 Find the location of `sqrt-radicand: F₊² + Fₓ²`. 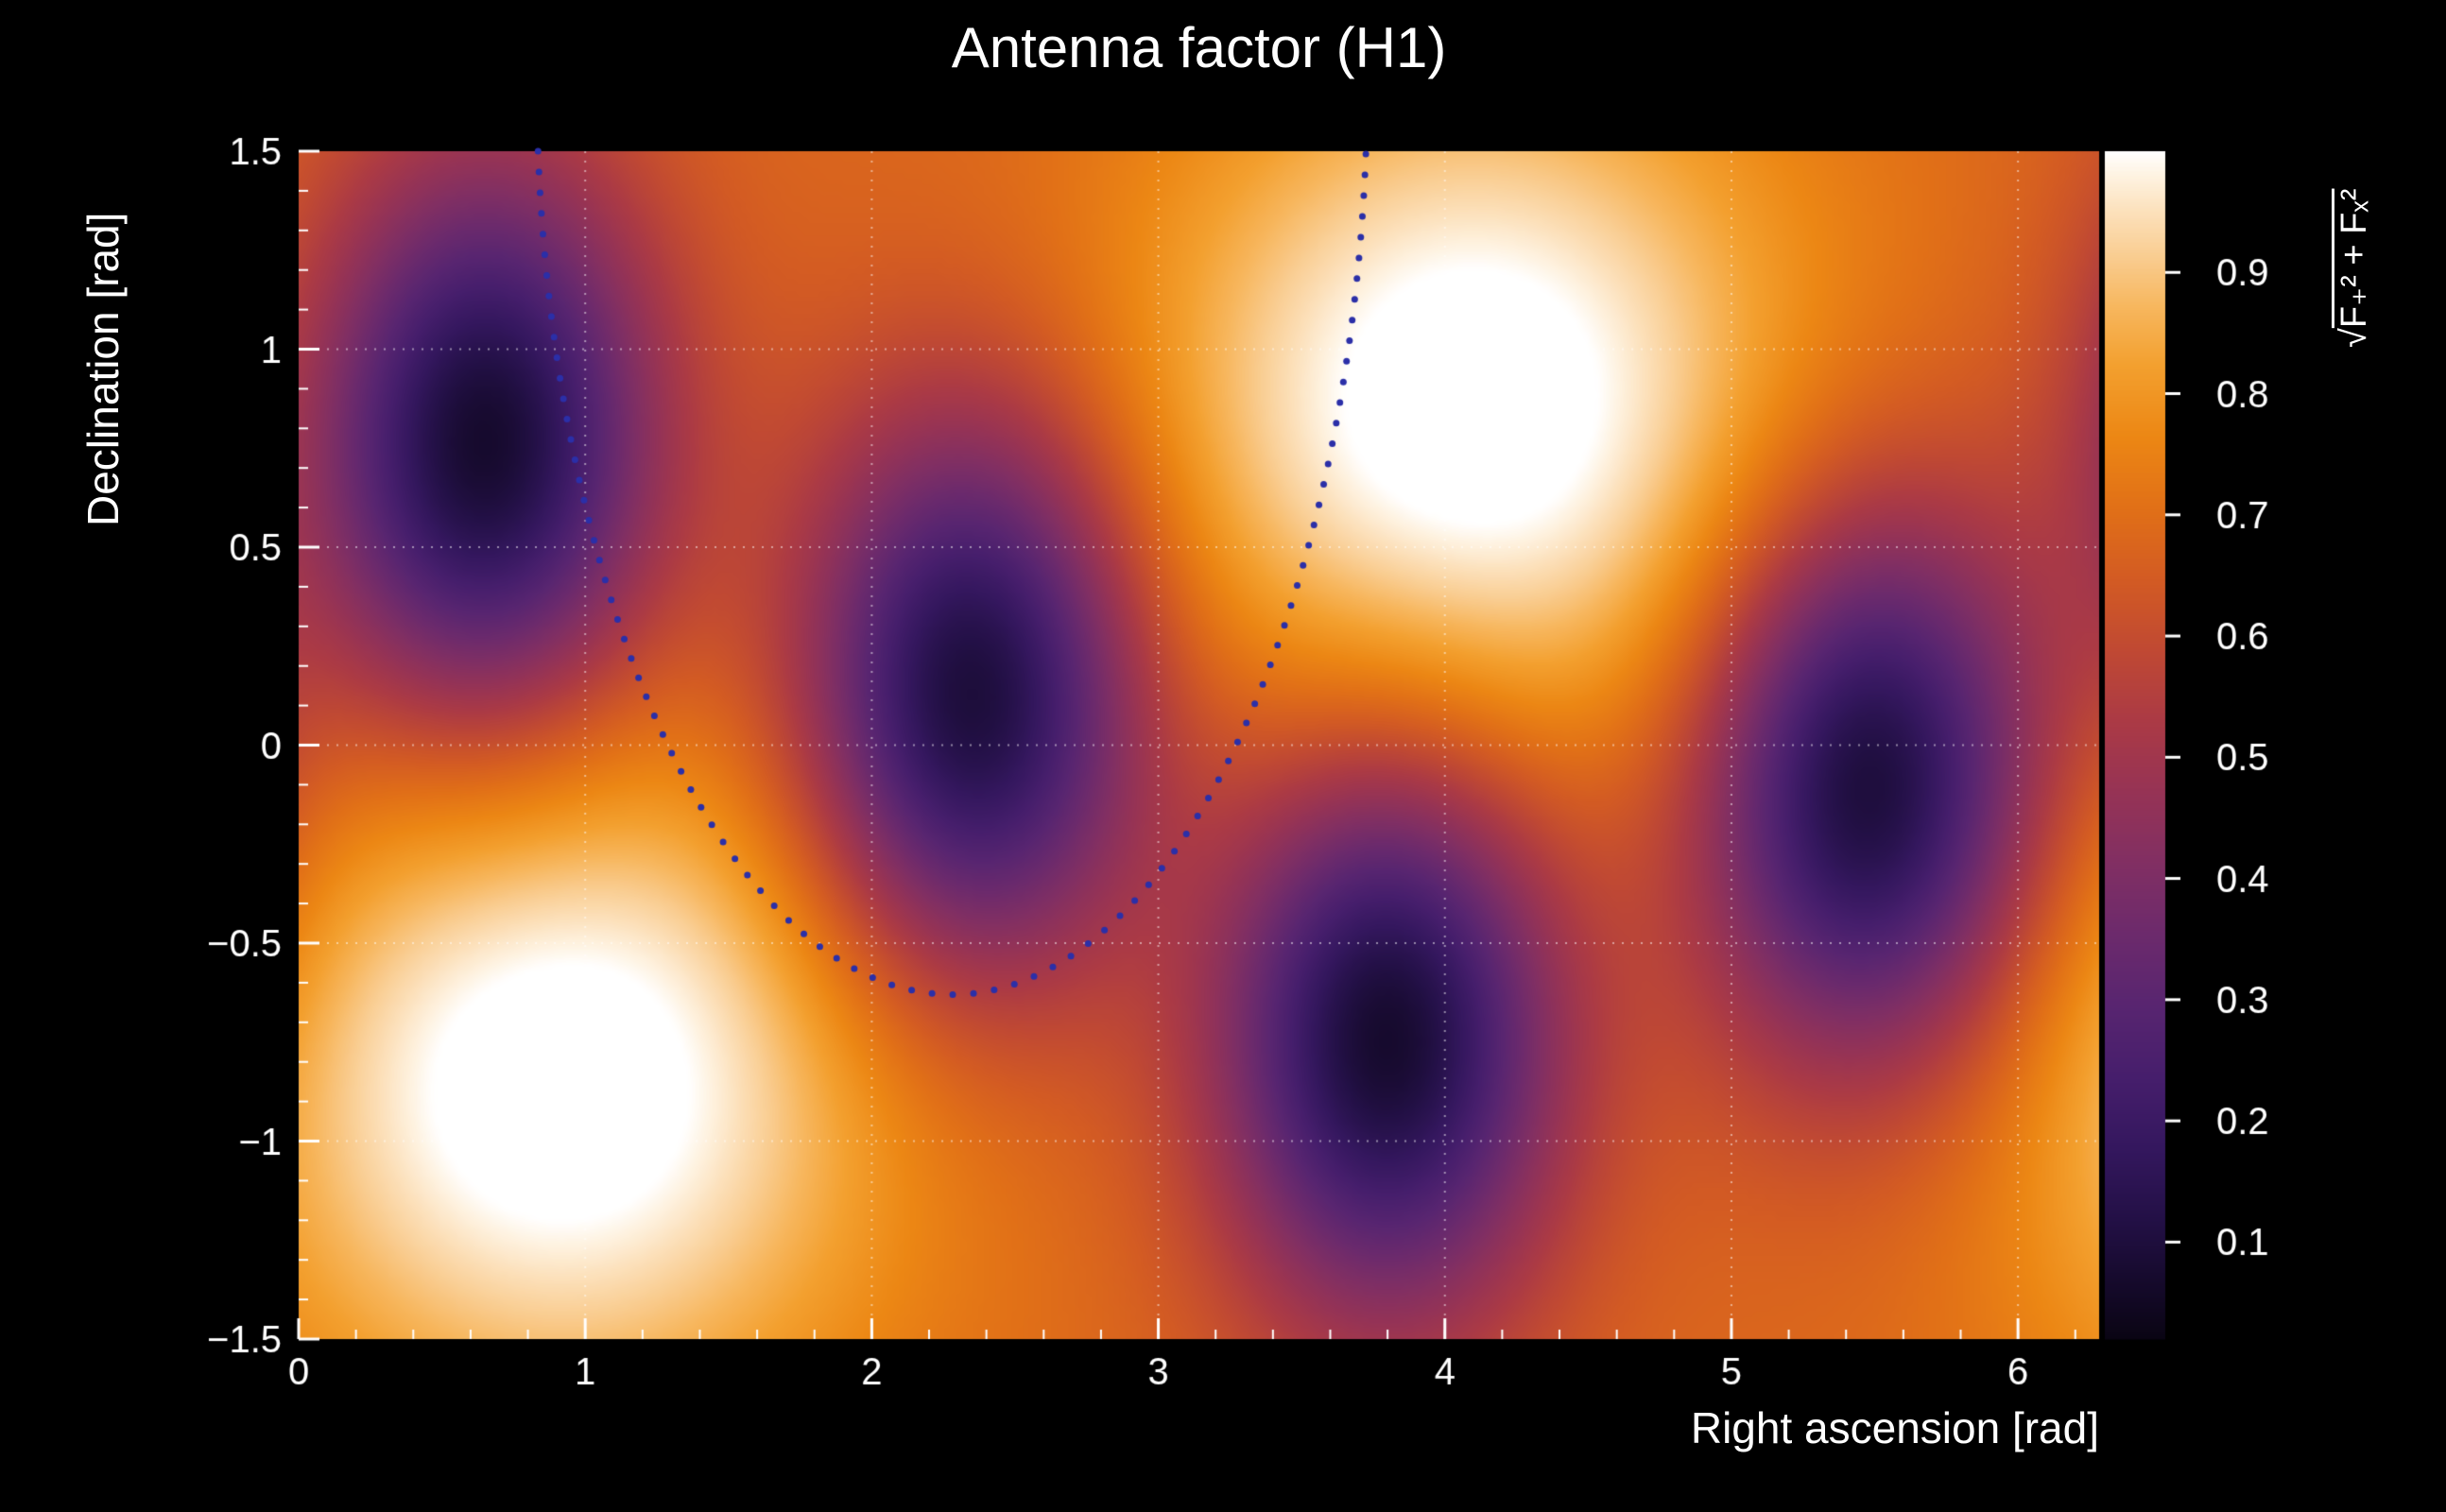

sqrt-radicand: F₊² + Fₓ² is located at coordinates (2354, 258).